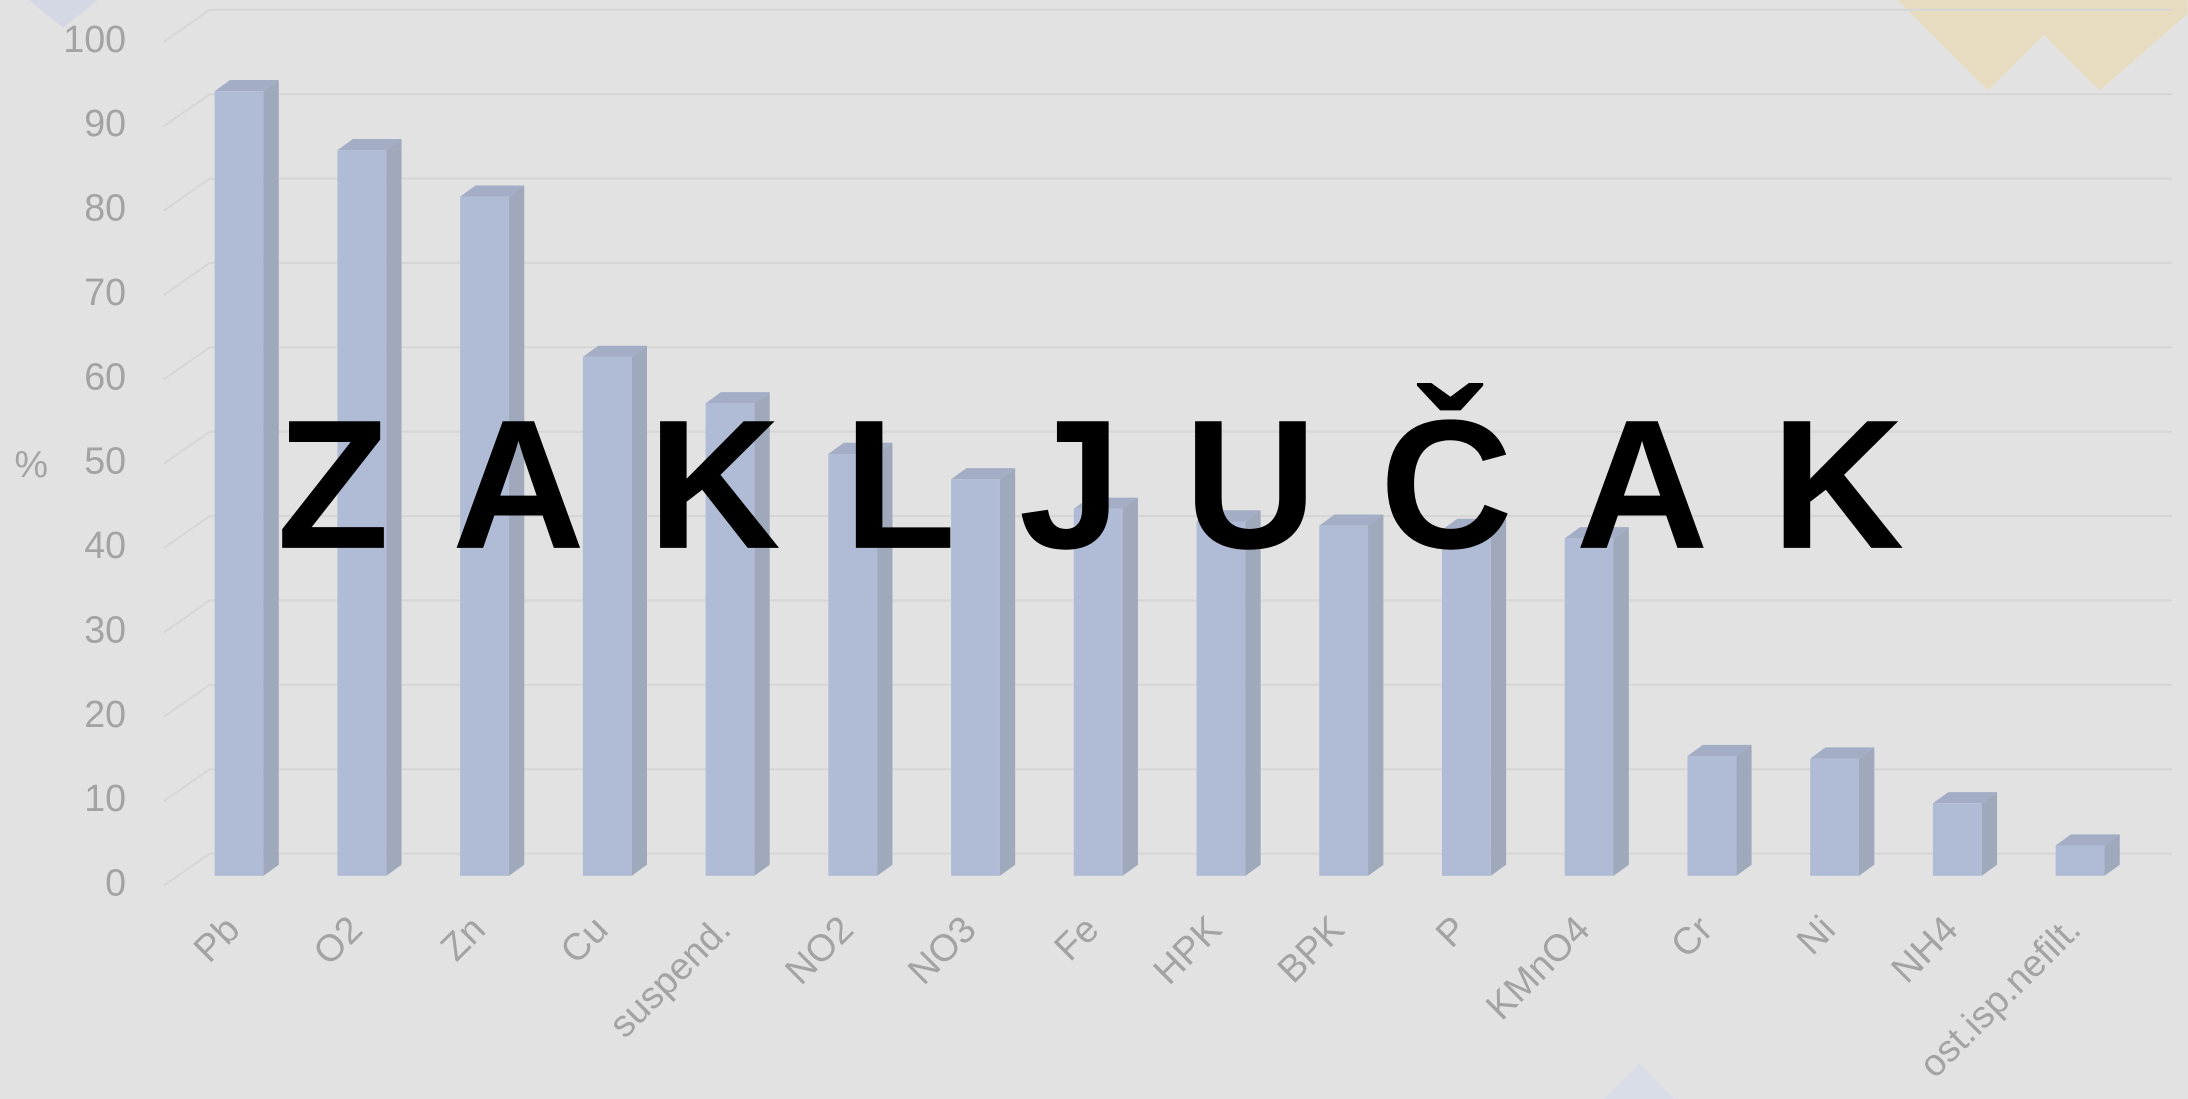 Image resolution: width=2188 pixels, height=1099 pixels. I want to click on y-tick-label: 60, so click(105, 376).